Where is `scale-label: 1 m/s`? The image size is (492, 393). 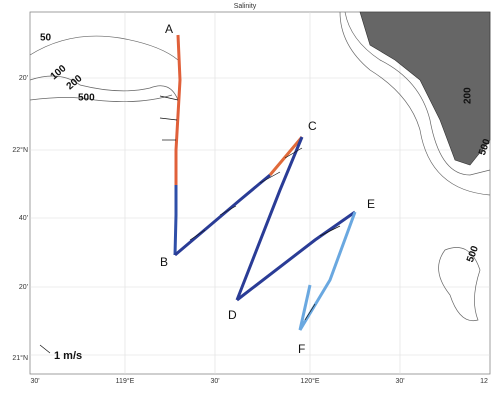 scale-label: 1 m/s is located at coordinates (68, 356).